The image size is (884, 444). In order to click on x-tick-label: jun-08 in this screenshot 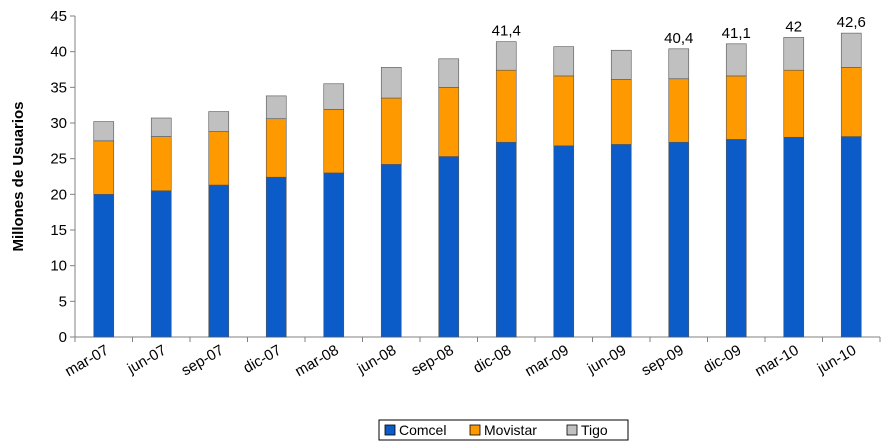, I will do `click(376, 360)`.